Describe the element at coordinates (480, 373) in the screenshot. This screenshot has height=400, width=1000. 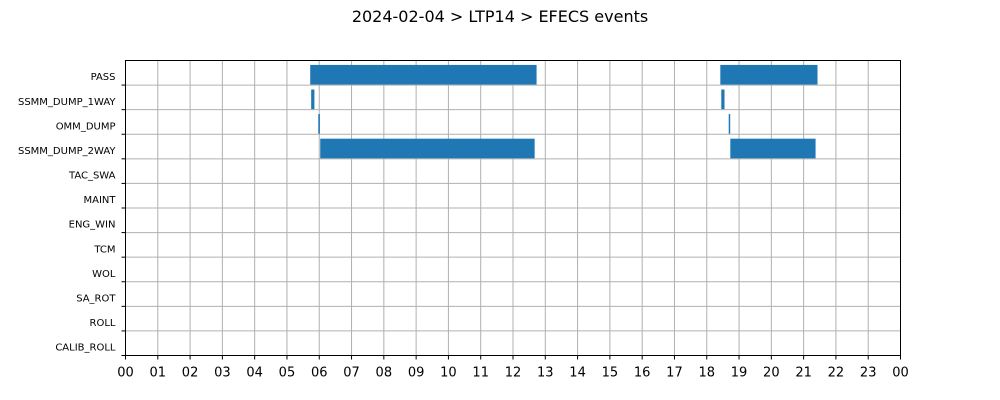
I see `x-tick-label: 11` at that location.